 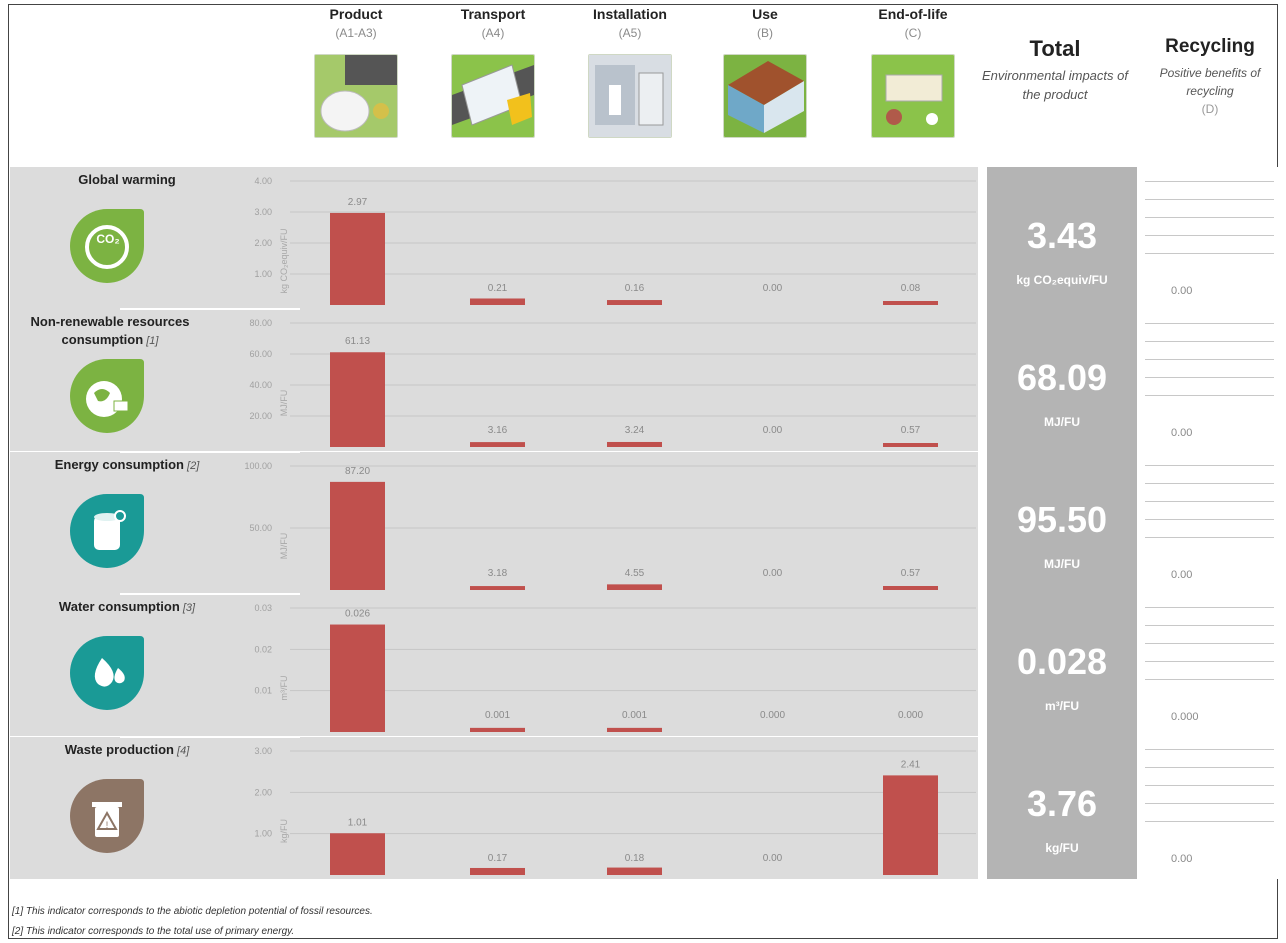 What do you see at coordinates (284, 831) in the screenshot?
I see `y-axis-label: kg/FU` at bounding box center [284, 831].